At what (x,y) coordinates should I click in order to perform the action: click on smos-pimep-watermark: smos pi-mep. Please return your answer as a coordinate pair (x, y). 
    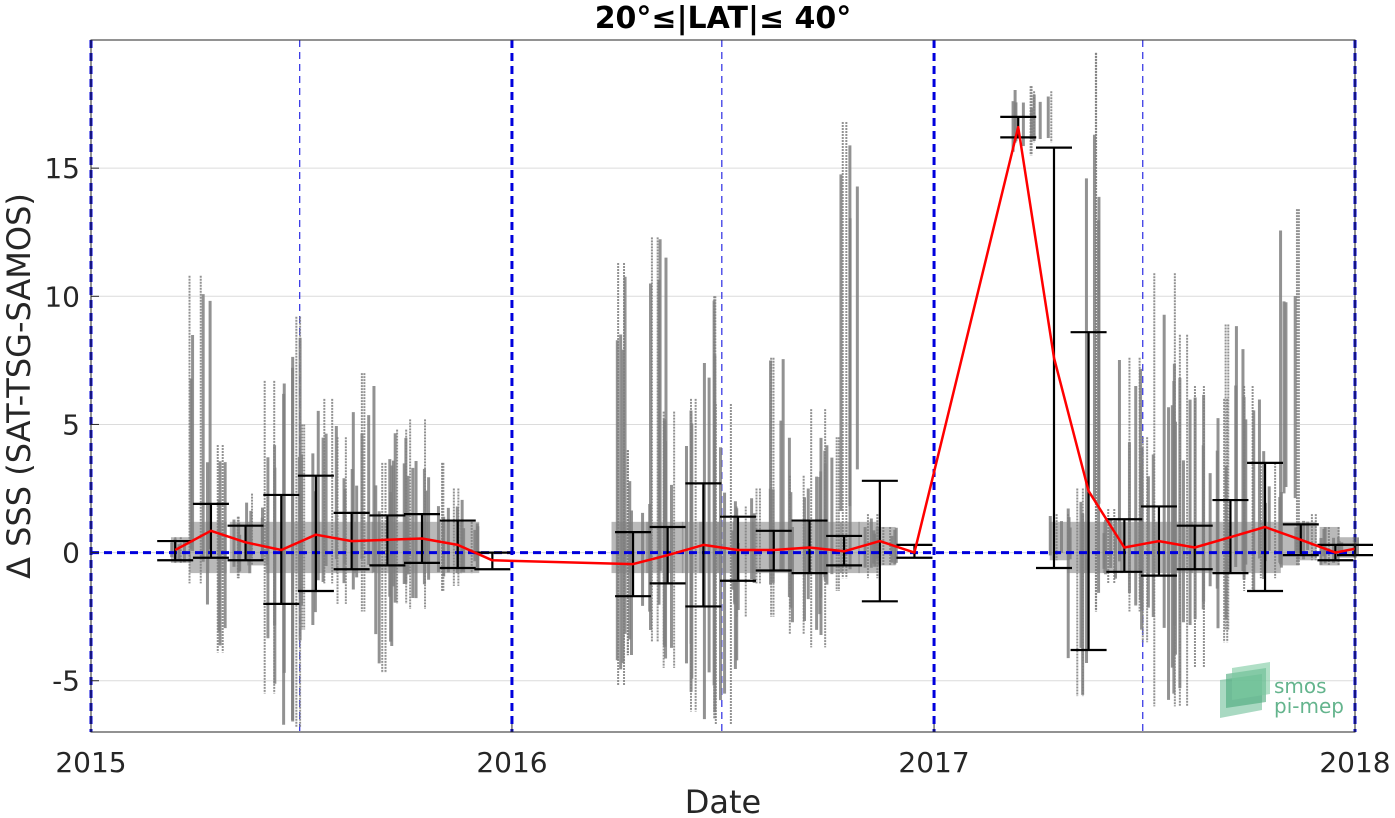
    Looking at the image, I should click on (1282, 690).